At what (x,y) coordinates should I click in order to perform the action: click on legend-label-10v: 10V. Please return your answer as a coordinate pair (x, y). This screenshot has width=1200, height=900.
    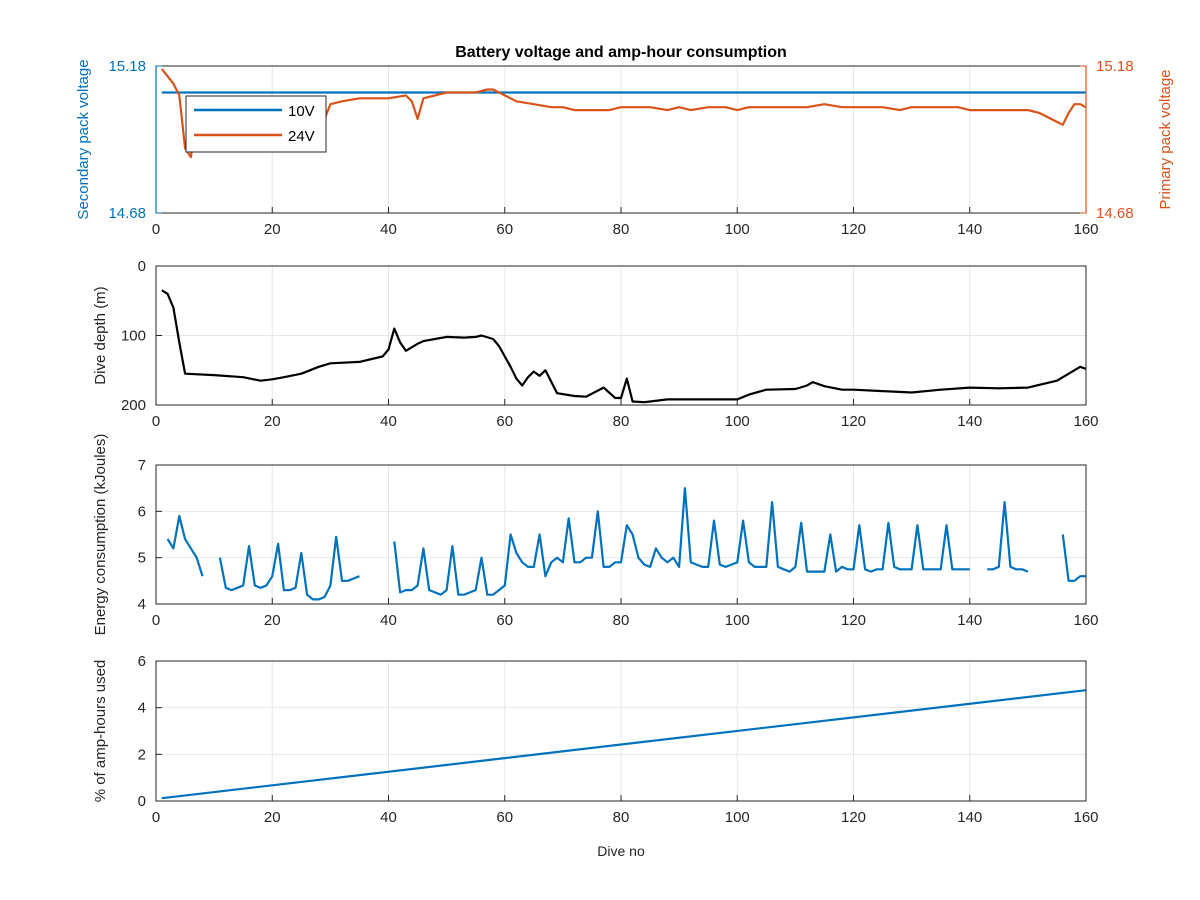
    Looking at the image, I should click on (301, 111).